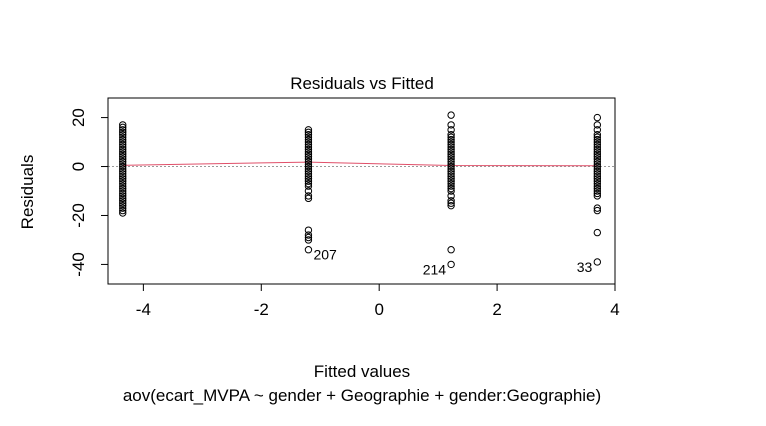 This screenshot has width=766, height=426. I want to click on x-tick-label: -2, so click(261, 309).